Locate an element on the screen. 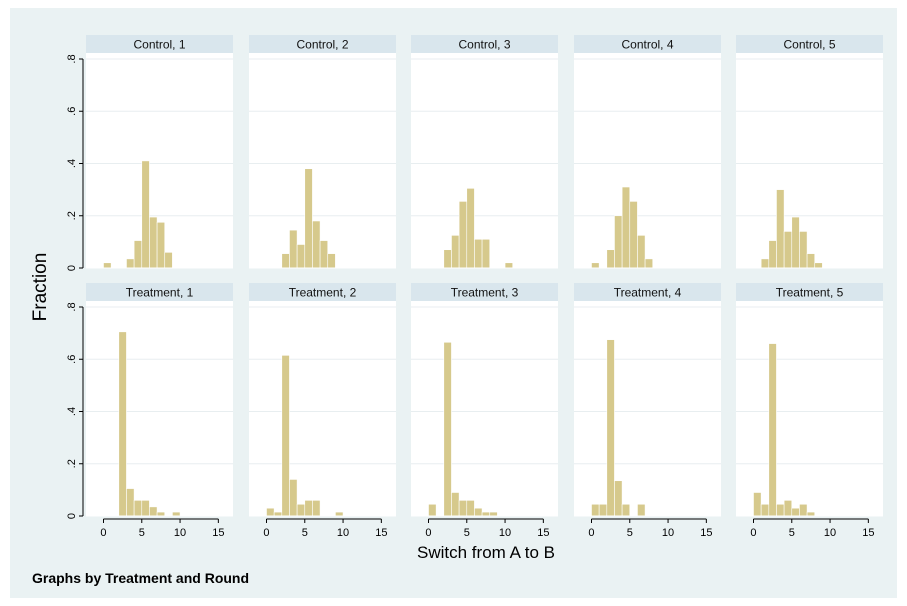 This screenshot has width=907, height=606. panel: Treatment, 1 0 .2 .4 .6 .8 0 5 10 15 is located at coordinates (149, 411).